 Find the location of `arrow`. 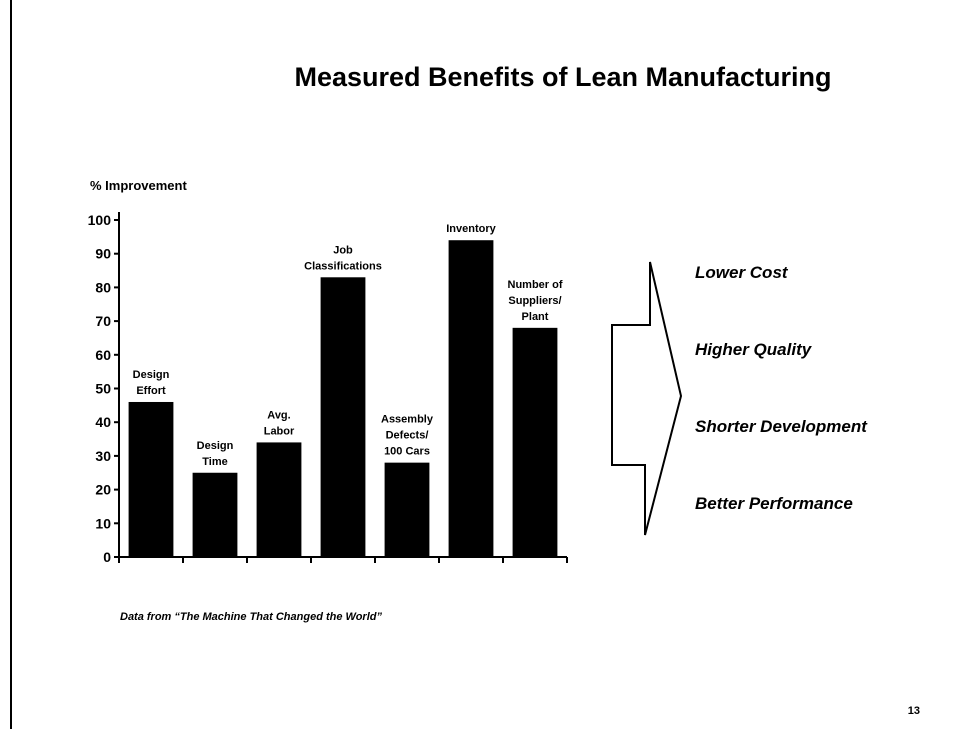

arrow is located at coordinates (647, 398).